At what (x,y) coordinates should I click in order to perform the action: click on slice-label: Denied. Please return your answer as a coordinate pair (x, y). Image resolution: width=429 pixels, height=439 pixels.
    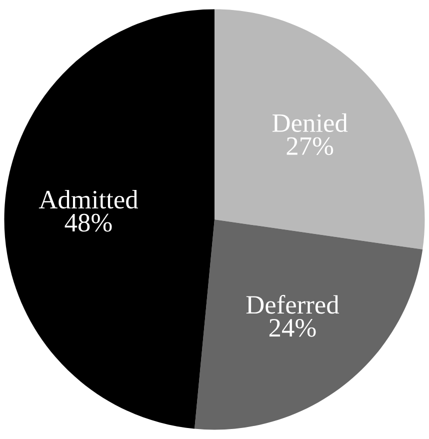
    Looking at the image, I should click on (310, 122).